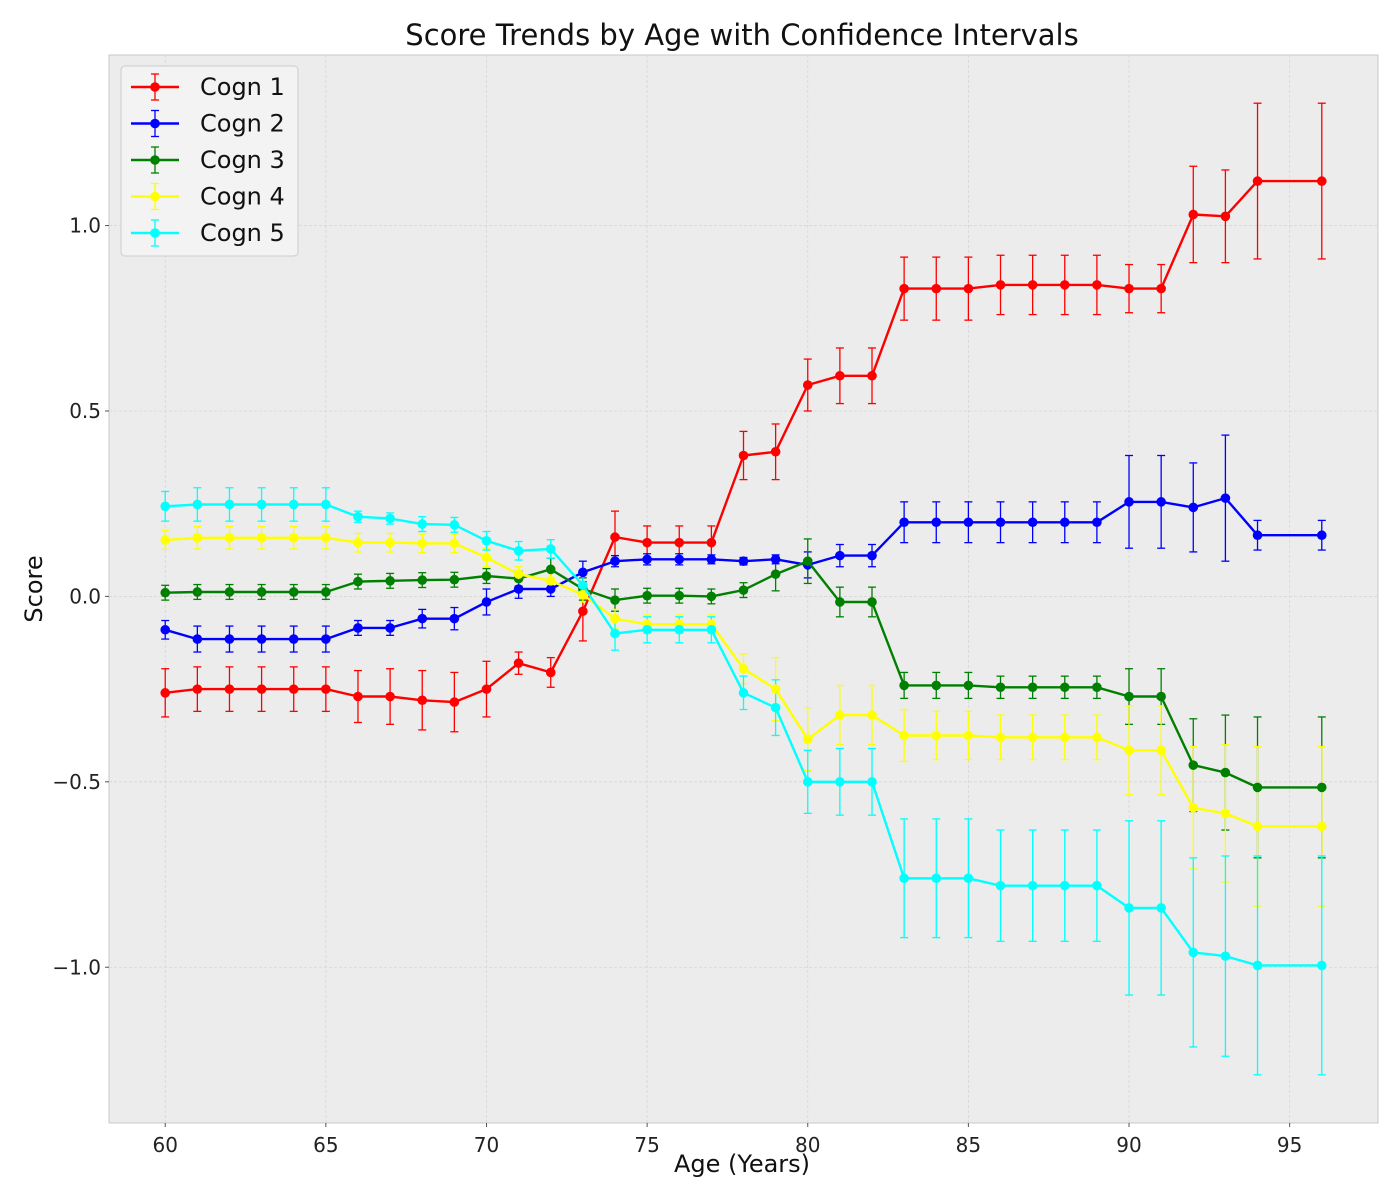 This screenshot has height=1200, width=1400. What do you see at coordinates (646, 1145) in the screenshot?
I see `x-tick-label: 75` at bounding box center [646, 1145].